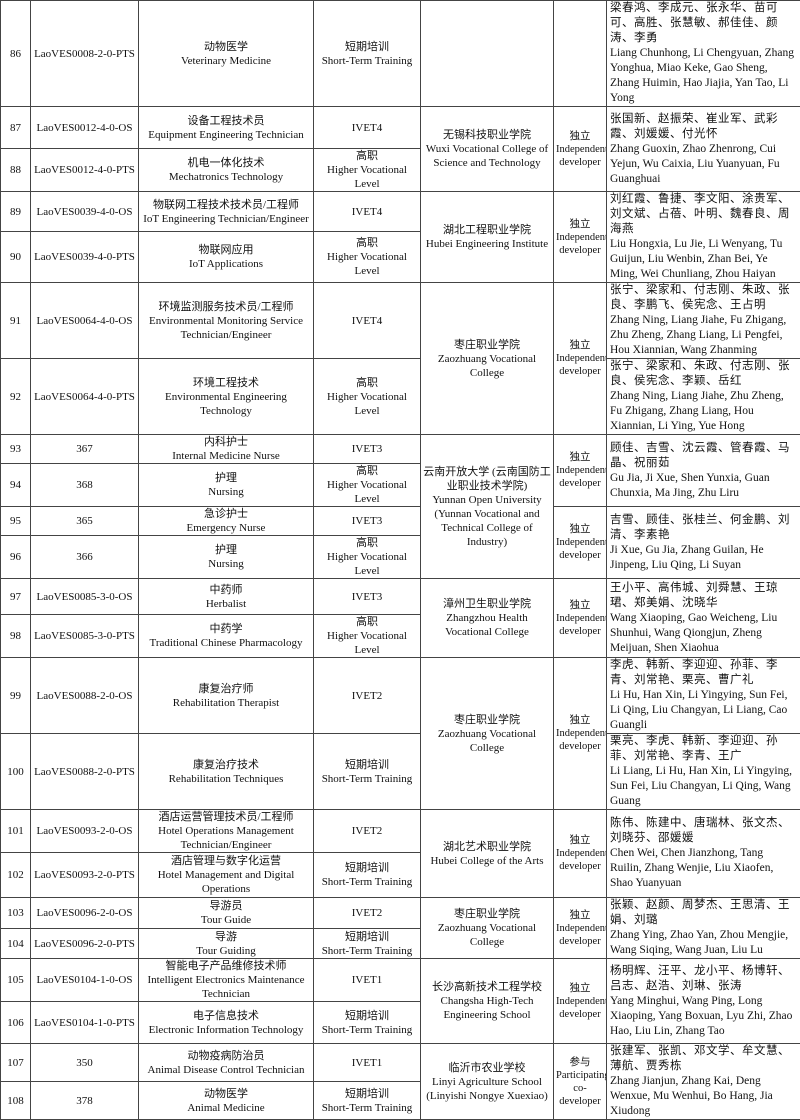 The image size is (800, 1120). Describe the element at coordinates (367, 913) in the screenshot. I see `level-cell: IVET2` at that location.